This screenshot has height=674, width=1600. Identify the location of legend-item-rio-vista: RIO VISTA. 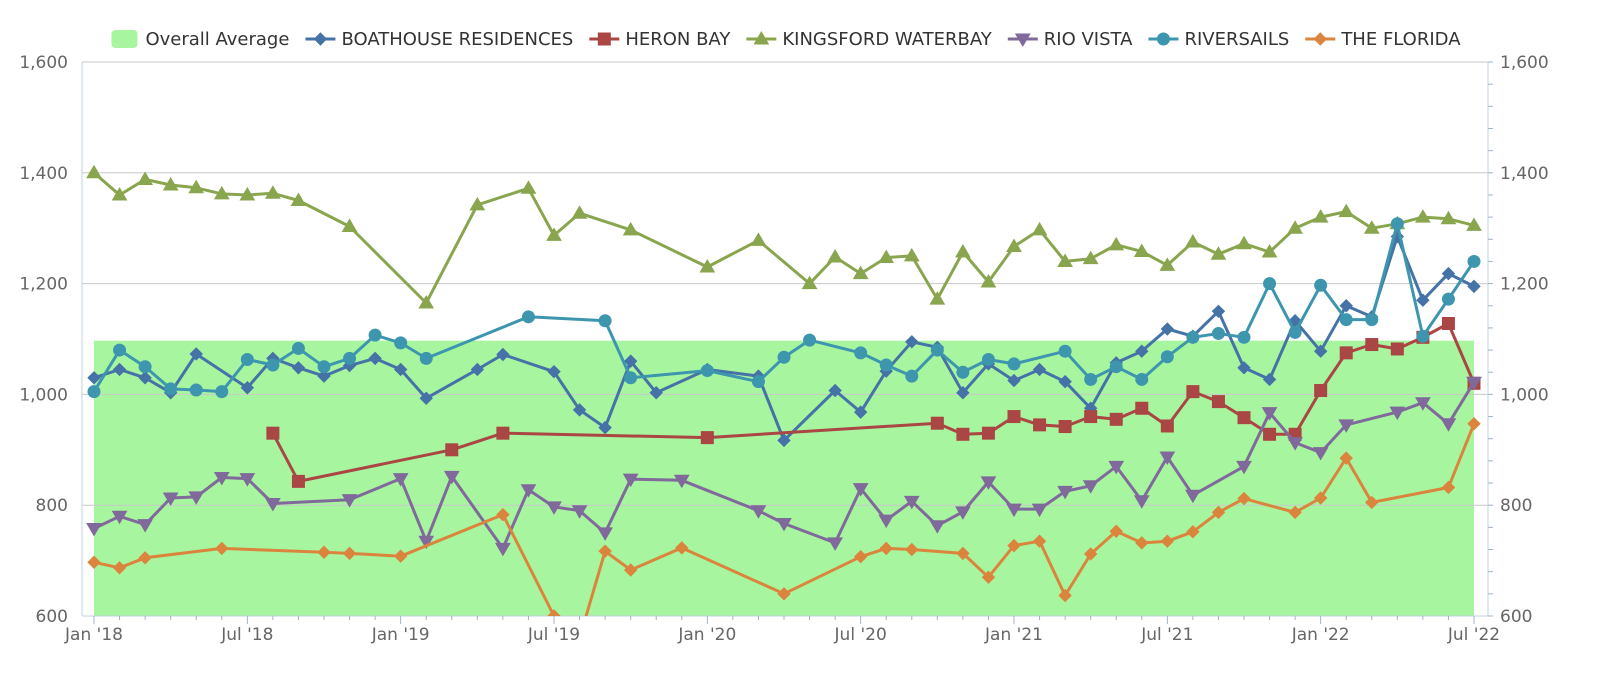
(1070, 39).